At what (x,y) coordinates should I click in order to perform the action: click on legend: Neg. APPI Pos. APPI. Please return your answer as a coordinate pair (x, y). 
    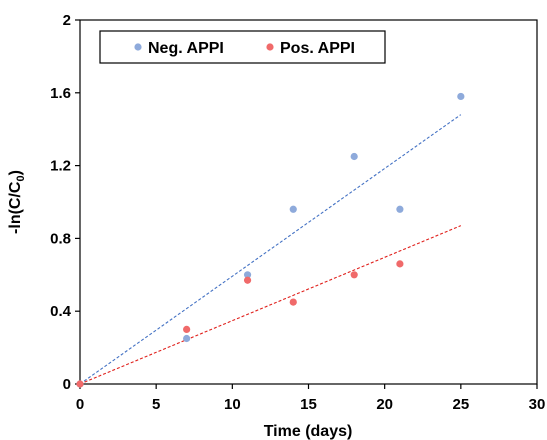
    Looking at the image, I should click on (242, 47).